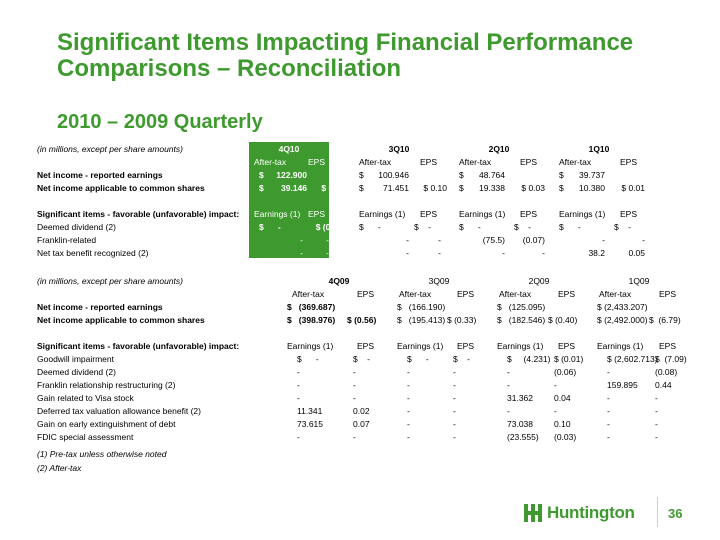 The width and height of the screenshot is (720, 540). Describe the element at coordinates (106, 385) in the screenshot. I see `row-label: Franklin relationship restructuring (2)` at that location.